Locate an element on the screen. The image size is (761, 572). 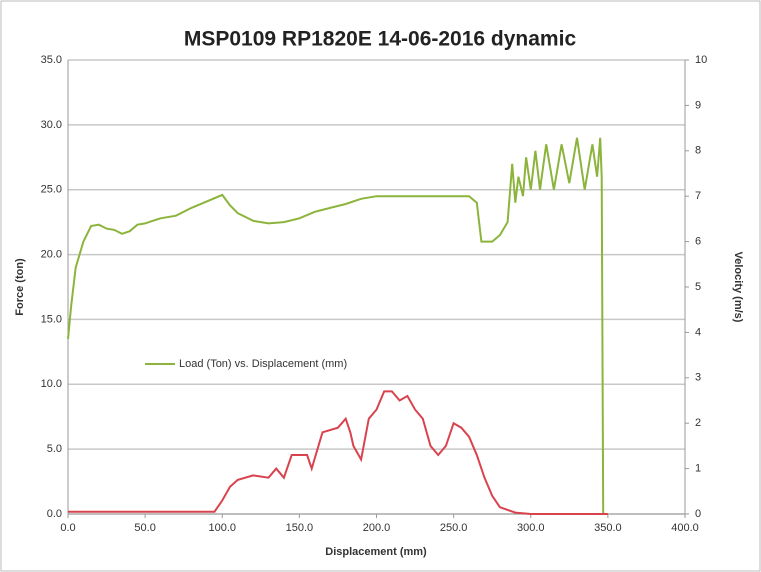
y2-tick-label: 2 is located at coordinates (698, 423).